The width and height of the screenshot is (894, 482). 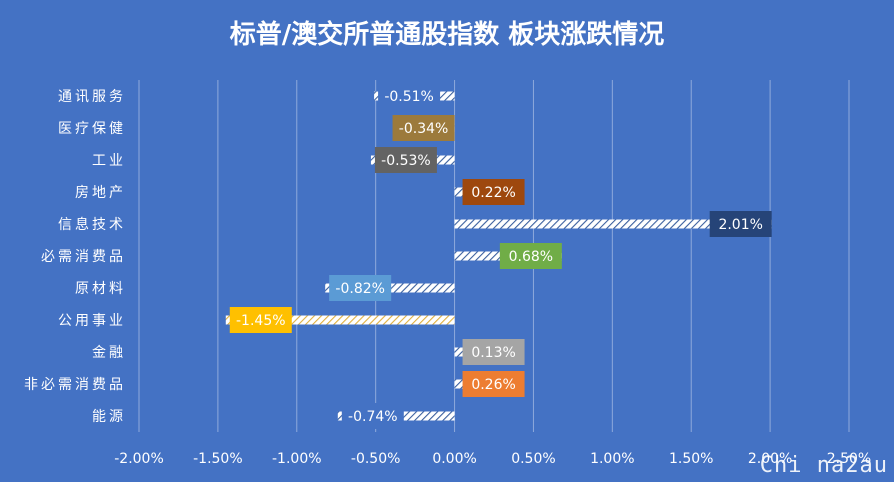 I want to click on x-tick-label: 0.50%, so click(x=533, y=459).